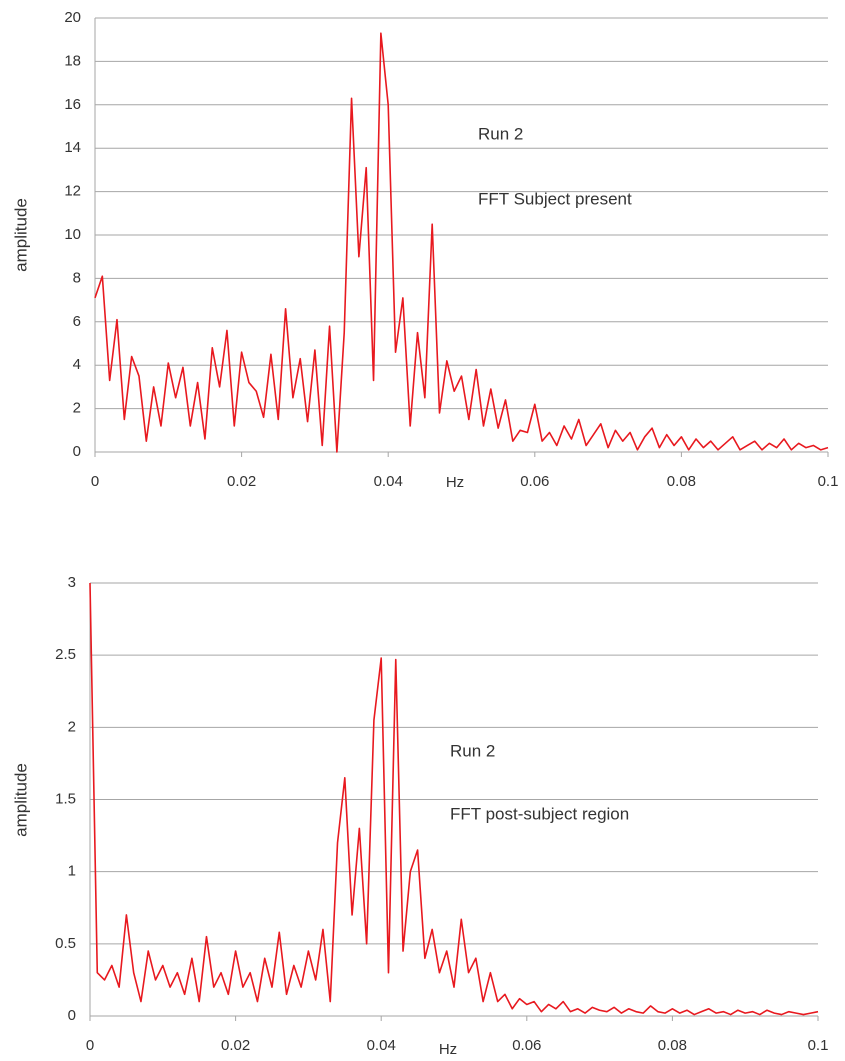  What do you see at coordinates (72, 104) in the screenshot?
I see `y-tick-label: 16` at bounding box center [72, 104].